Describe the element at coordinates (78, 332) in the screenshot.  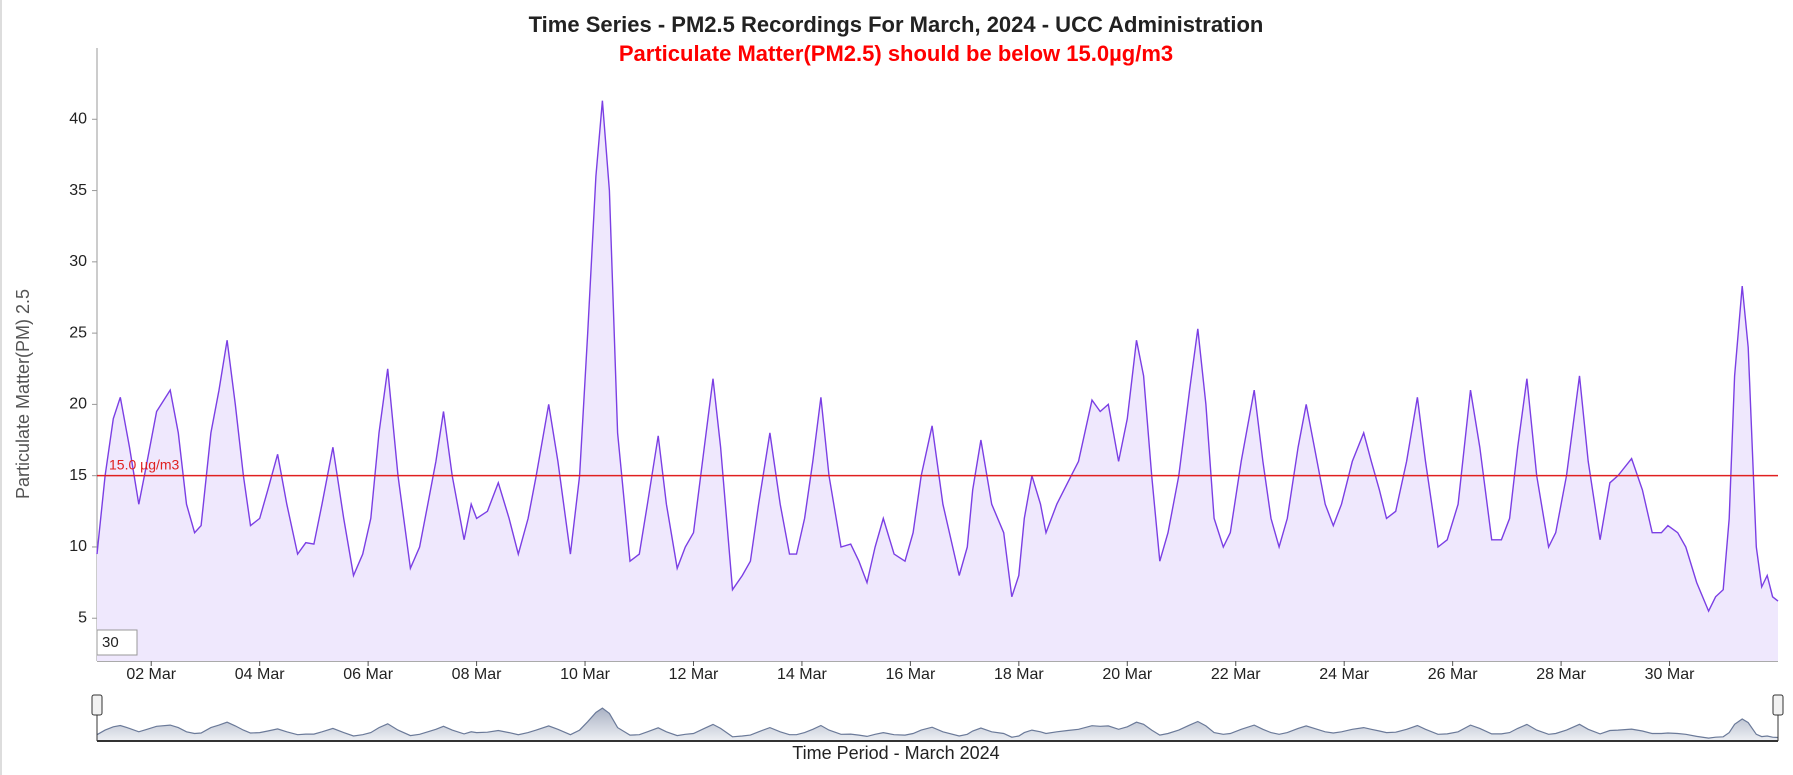
I see `y-tick-label: 25` at that location.